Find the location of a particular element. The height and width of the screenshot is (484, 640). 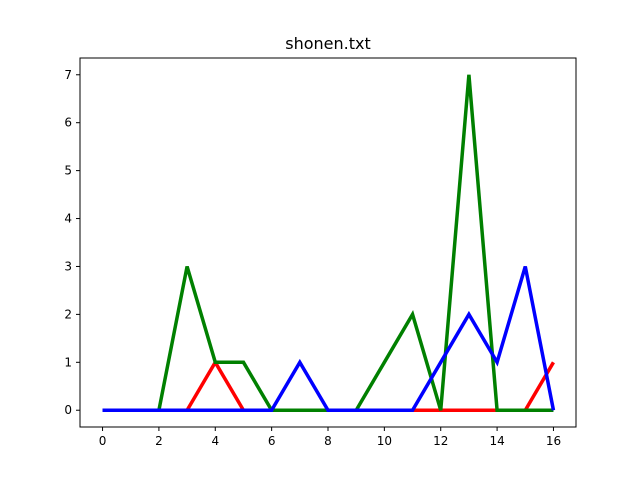

x-tick-label: 14 is located at coordinates (496, 441).